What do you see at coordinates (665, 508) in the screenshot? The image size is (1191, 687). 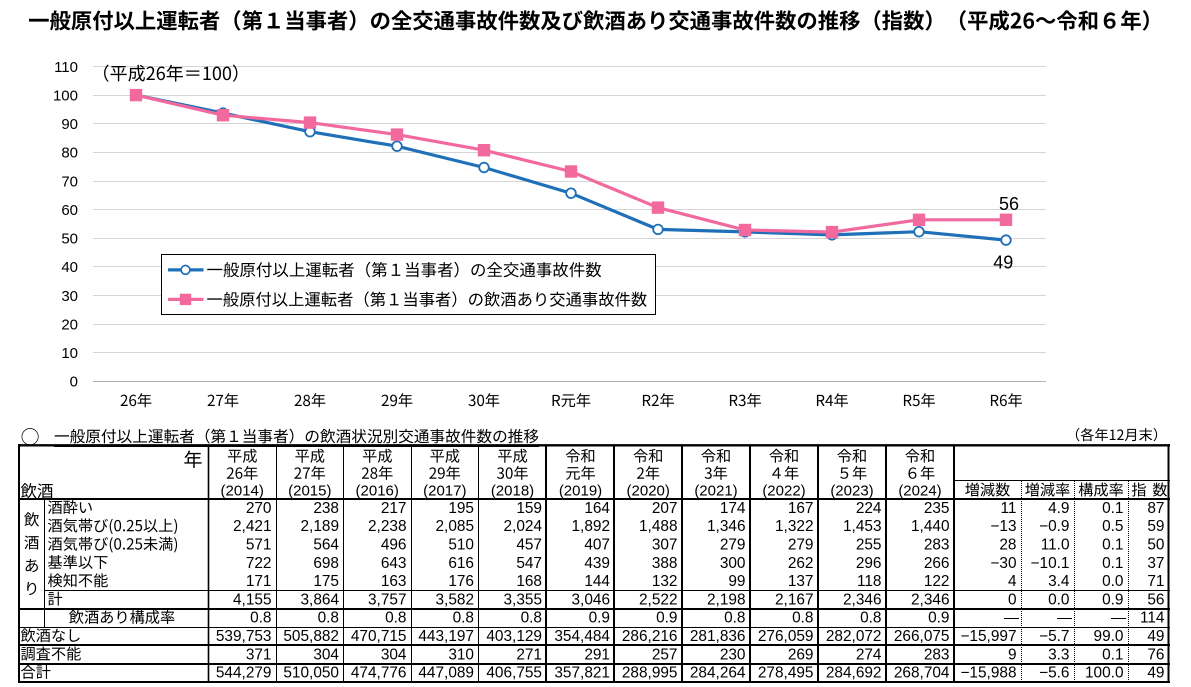 I see `svg-text: 207` at bounding box center [665, 508].